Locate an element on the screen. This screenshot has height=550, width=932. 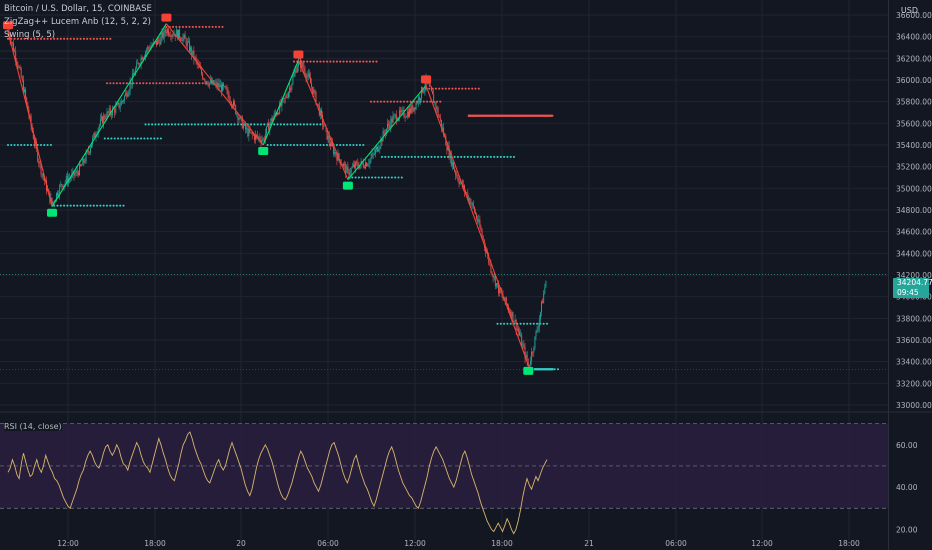
rsi-tick-label: 40.00 is located at coordinates (907, 487).